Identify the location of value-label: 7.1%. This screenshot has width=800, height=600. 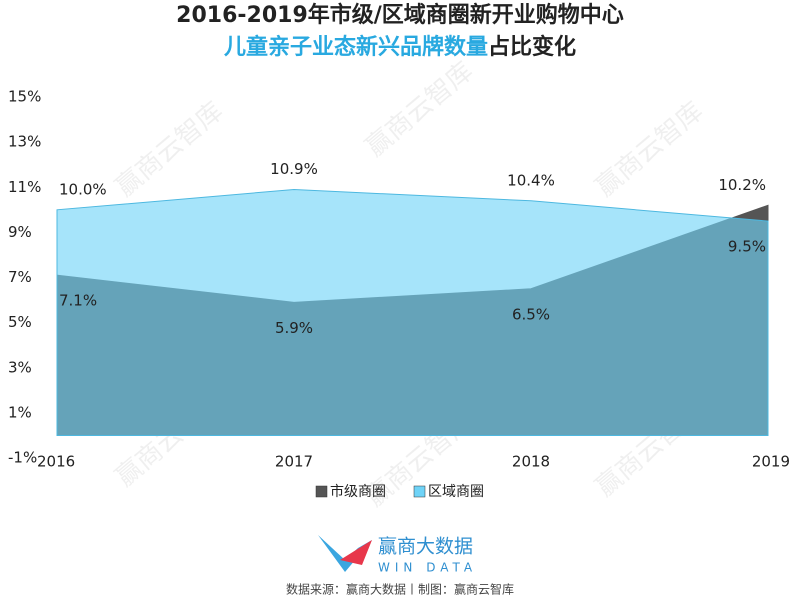
(78, 301).